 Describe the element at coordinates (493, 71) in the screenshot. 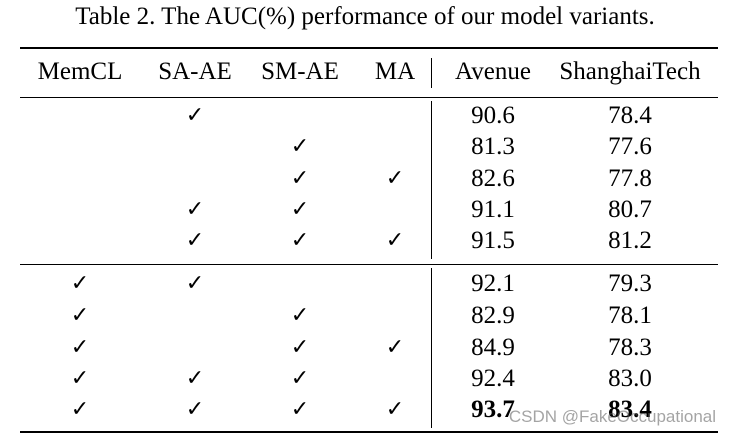

I see `header-avenue: Avenue` at that location.